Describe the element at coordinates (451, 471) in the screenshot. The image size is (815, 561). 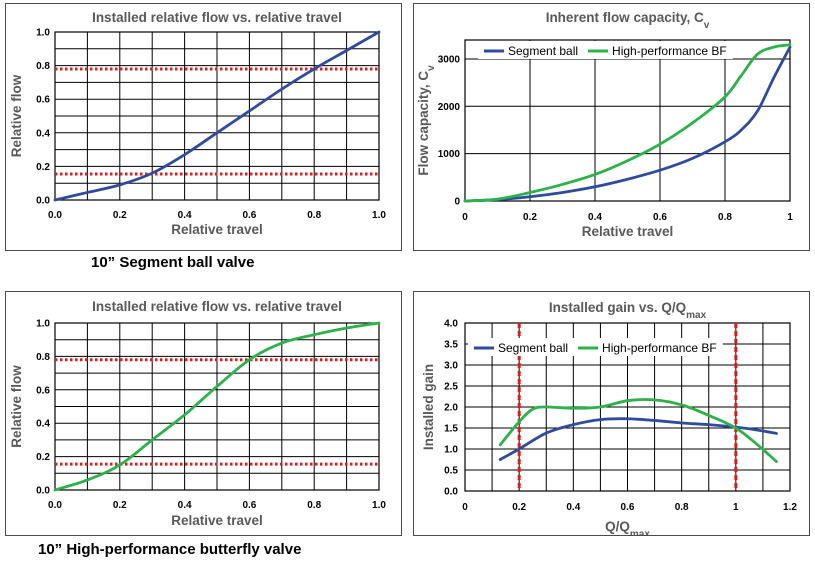
I see `y-tick-label: 0.5` at that location.